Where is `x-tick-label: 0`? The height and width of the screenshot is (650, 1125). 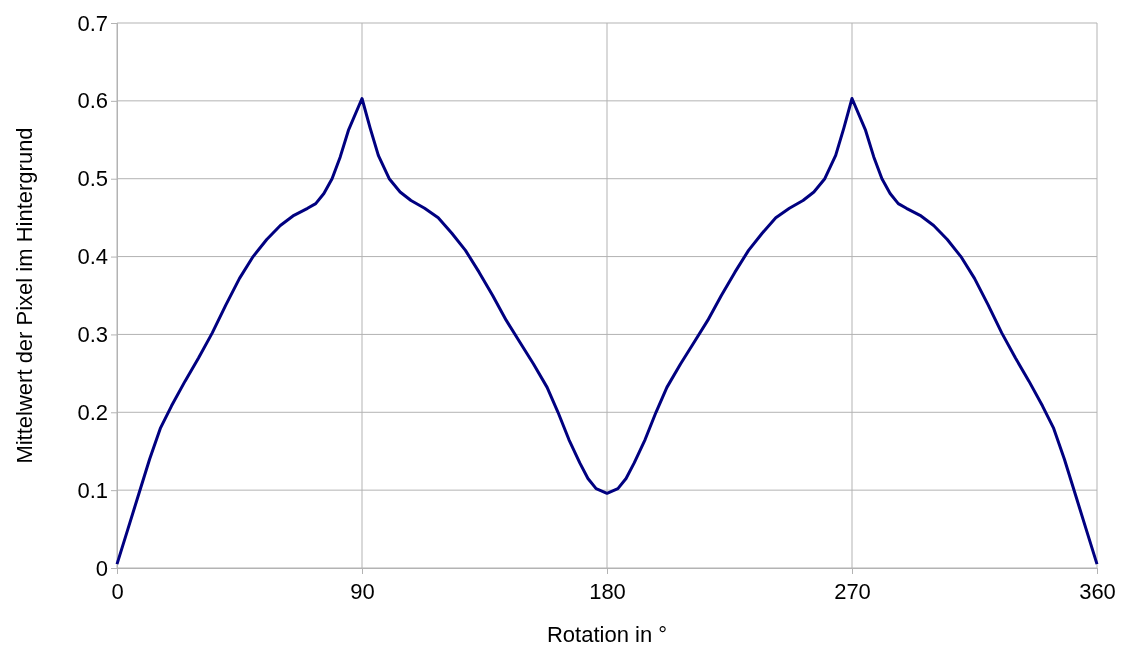
x-tick-label: 0 is located at coordinates (117, 591).